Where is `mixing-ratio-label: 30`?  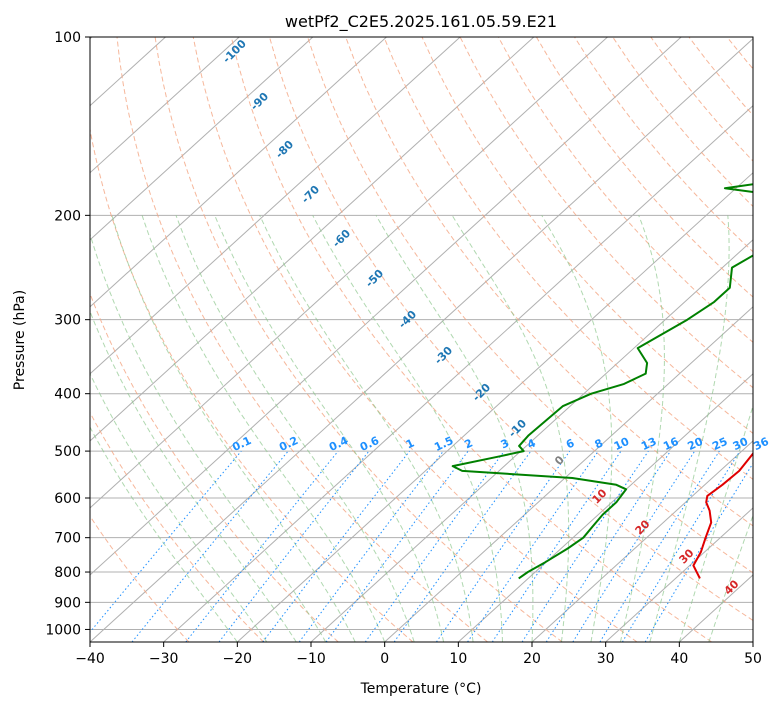
mixing-ratio-label: 30 is located at coordinates (741, 444).